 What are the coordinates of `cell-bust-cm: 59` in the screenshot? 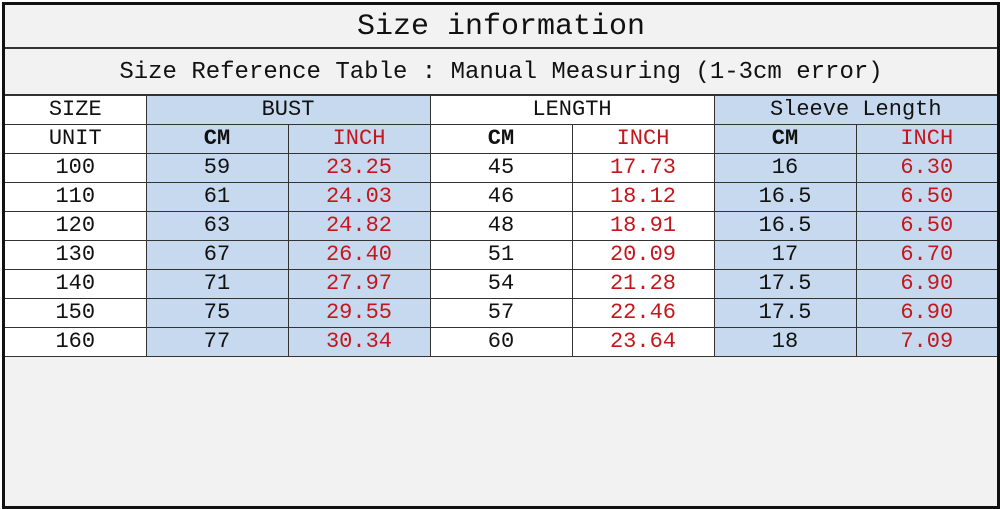 It's located at (217, 168).